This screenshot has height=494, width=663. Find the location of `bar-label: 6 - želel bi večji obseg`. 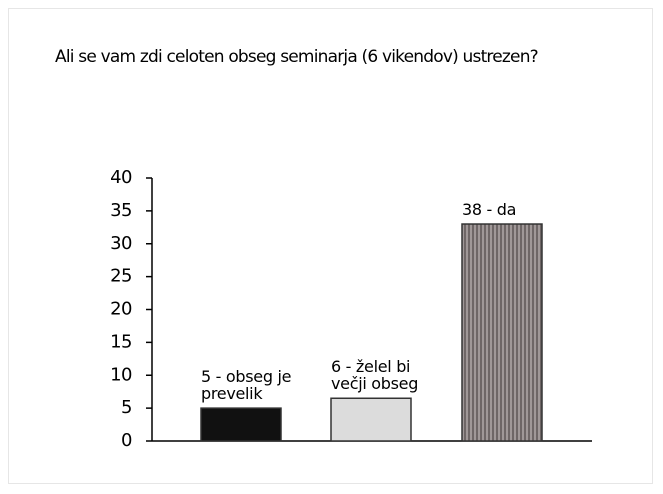

bar-label: 6 - želel bi večji obseg is located at coordinates (375, 375).